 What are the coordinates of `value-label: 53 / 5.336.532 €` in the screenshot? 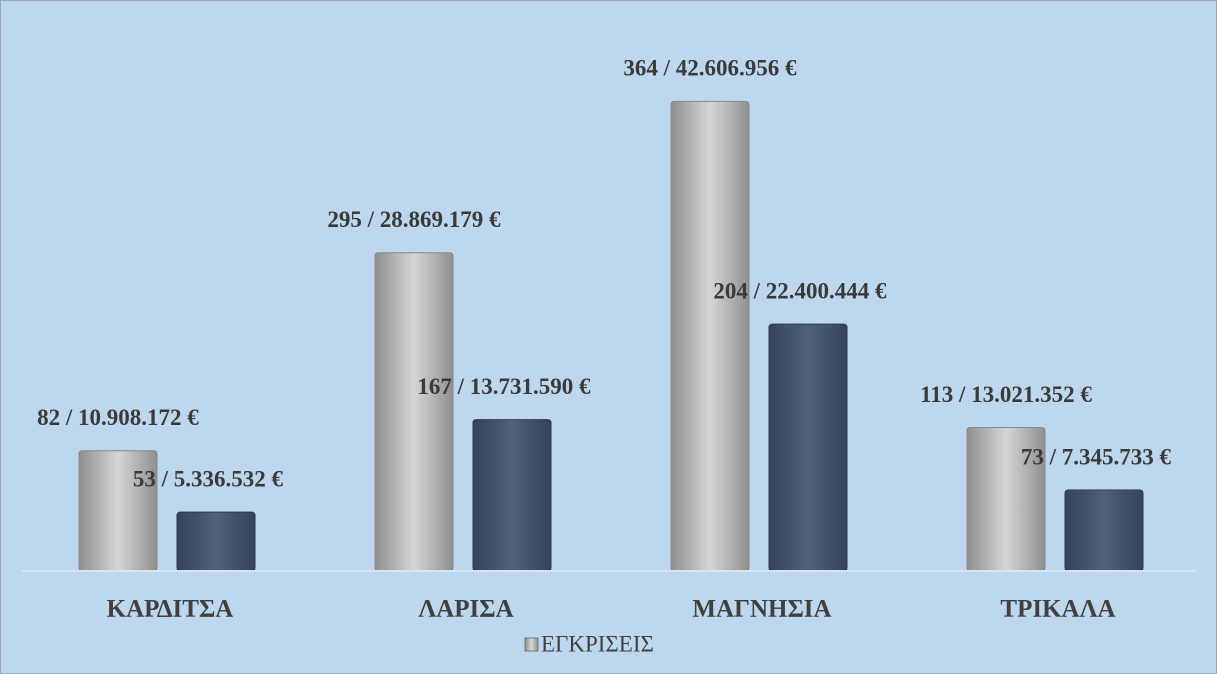 It's located at (208, 478).